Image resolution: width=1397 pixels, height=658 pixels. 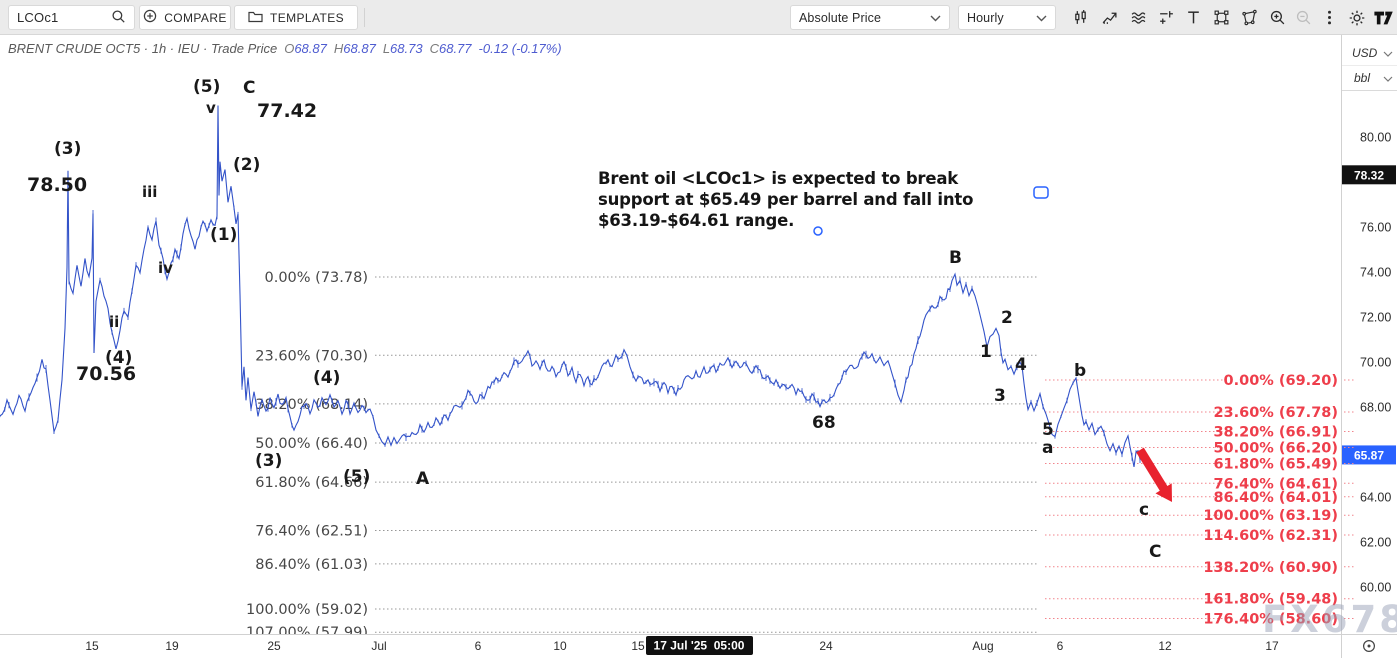 What do you see at coordinates (520, 48) in the screenshot?
I see `price-change: -0.12 (-0.17%)` at bounding box center [520, 48].